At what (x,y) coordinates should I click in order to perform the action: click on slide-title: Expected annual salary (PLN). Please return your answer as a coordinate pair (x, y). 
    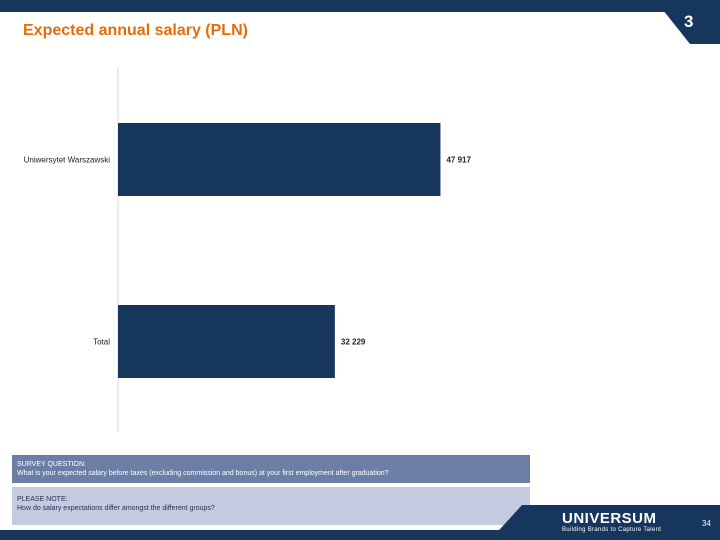
    Looking at the image, I should click on (135, 30).